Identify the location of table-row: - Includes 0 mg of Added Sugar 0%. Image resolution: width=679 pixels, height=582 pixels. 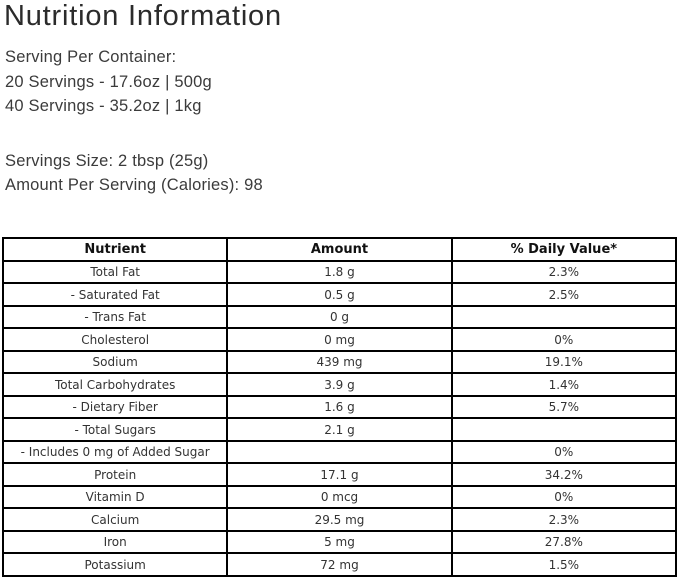
(339, 452).